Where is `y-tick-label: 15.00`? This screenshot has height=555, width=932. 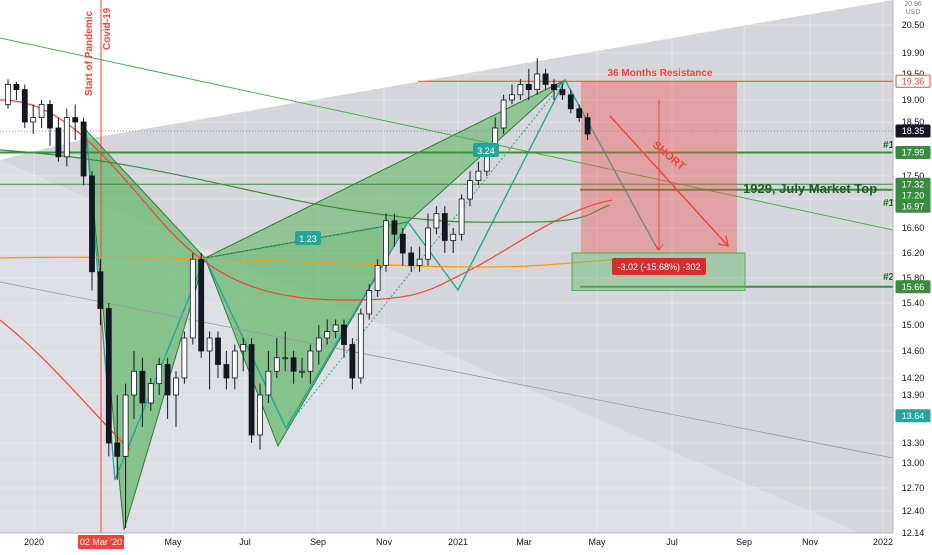
y-tick-label: 15.00 is located at coordinates (913, 325).